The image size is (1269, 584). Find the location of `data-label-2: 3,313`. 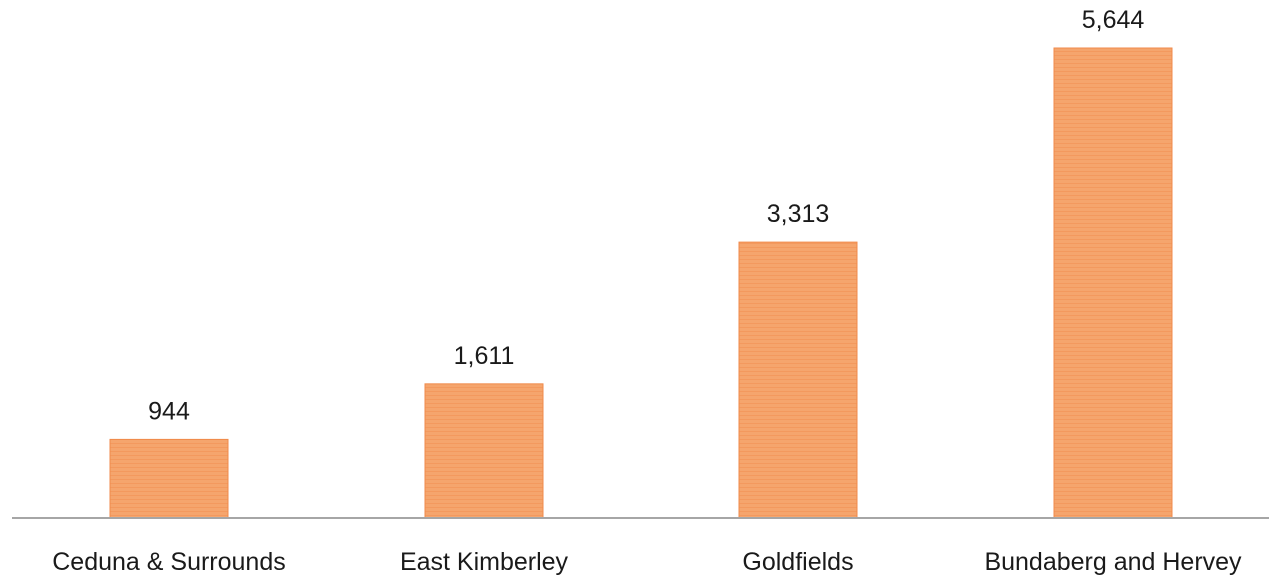

data-label-2: 3,313 is located at coordinates (798, 214).